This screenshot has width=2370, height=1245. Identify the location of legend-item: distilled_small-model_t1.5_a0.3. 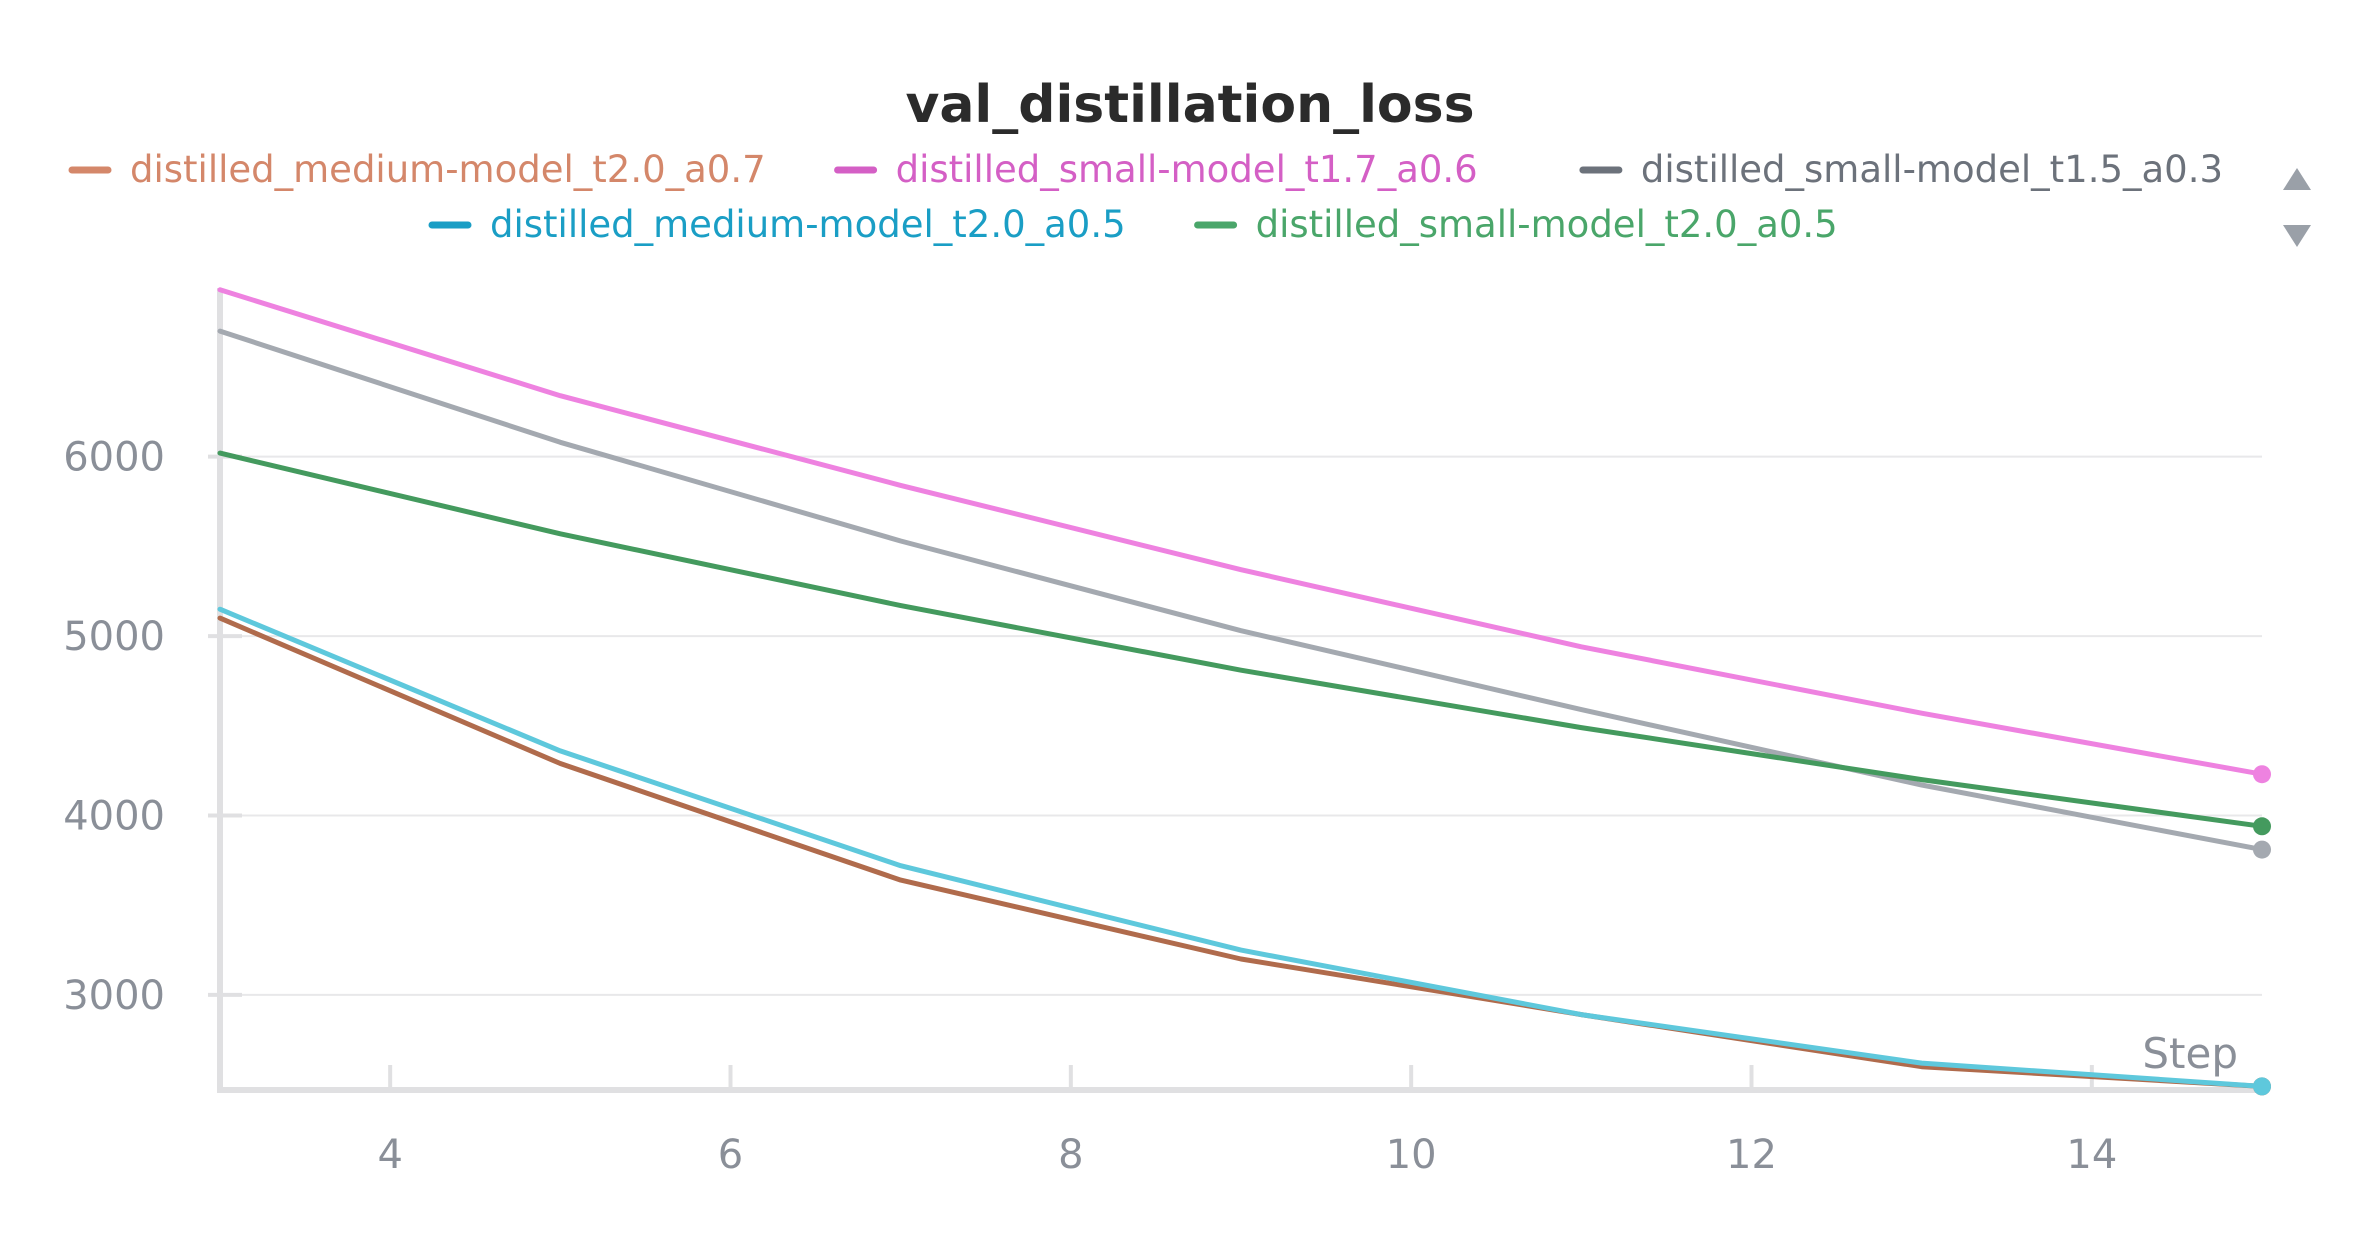
(1901, 169).